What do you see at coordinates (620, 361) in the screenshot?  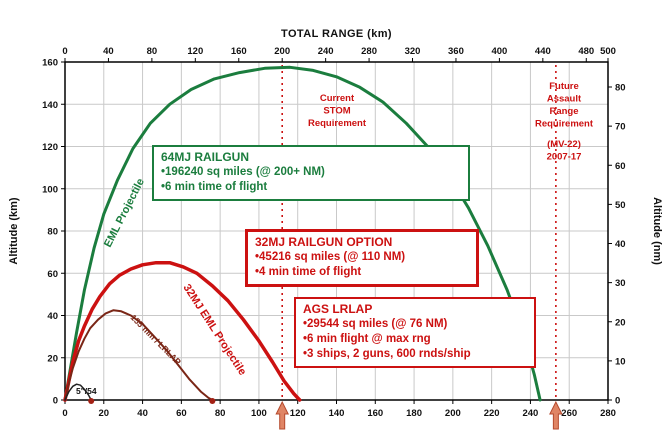 I see `svg-text: 10` at bounding box center [620, 361].